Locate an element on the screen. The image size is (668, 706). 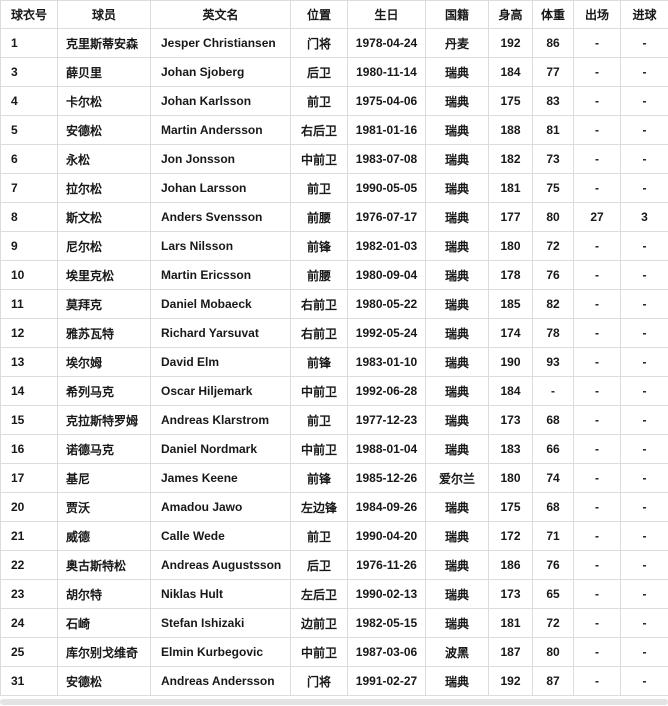
cell-birthday: 1990-04-20 is located at coordinates (386, 536).